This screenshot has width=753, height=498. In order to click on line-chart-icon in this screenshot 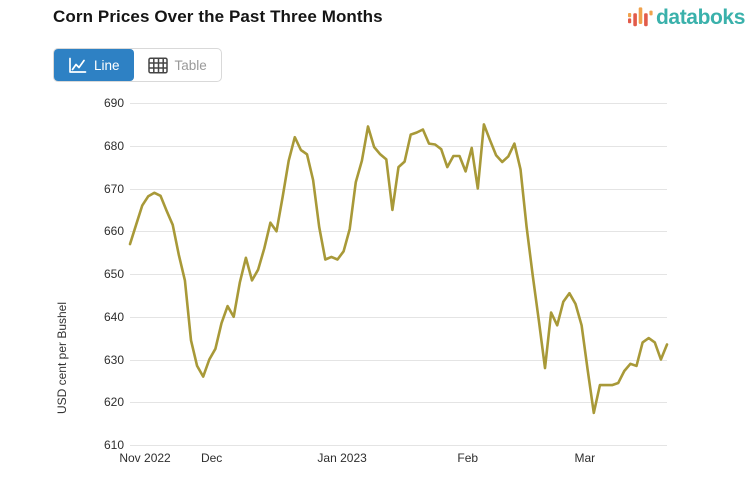, I will do `click(78, 65)`.